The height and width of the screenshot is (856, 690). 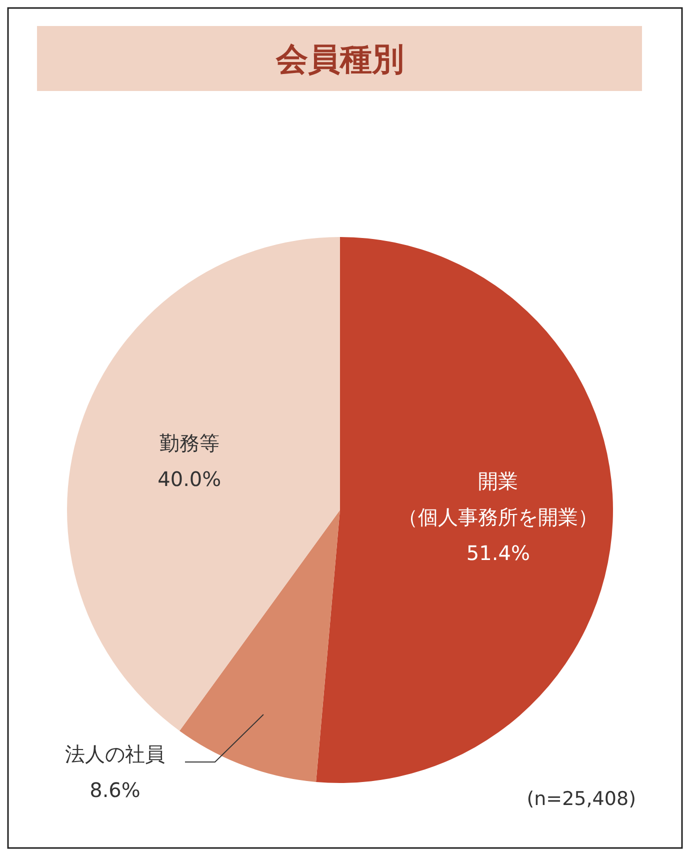 I want to click on pie-slice, so click(x=260, y=646).